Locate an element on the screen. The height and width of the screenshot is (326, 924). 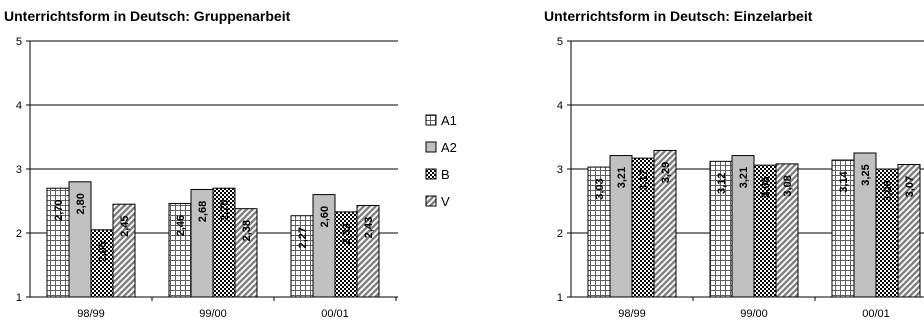
data-label: 3,12 is located at coordinates (722, 183).